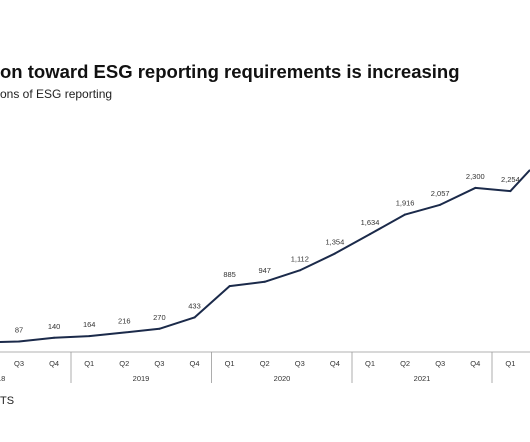 The height and width of the screenshot is (442, 530). What do you see at coordinates (264, 270) in the screenshot?
I see `data-label: 947` at bounding box center [264, 270].